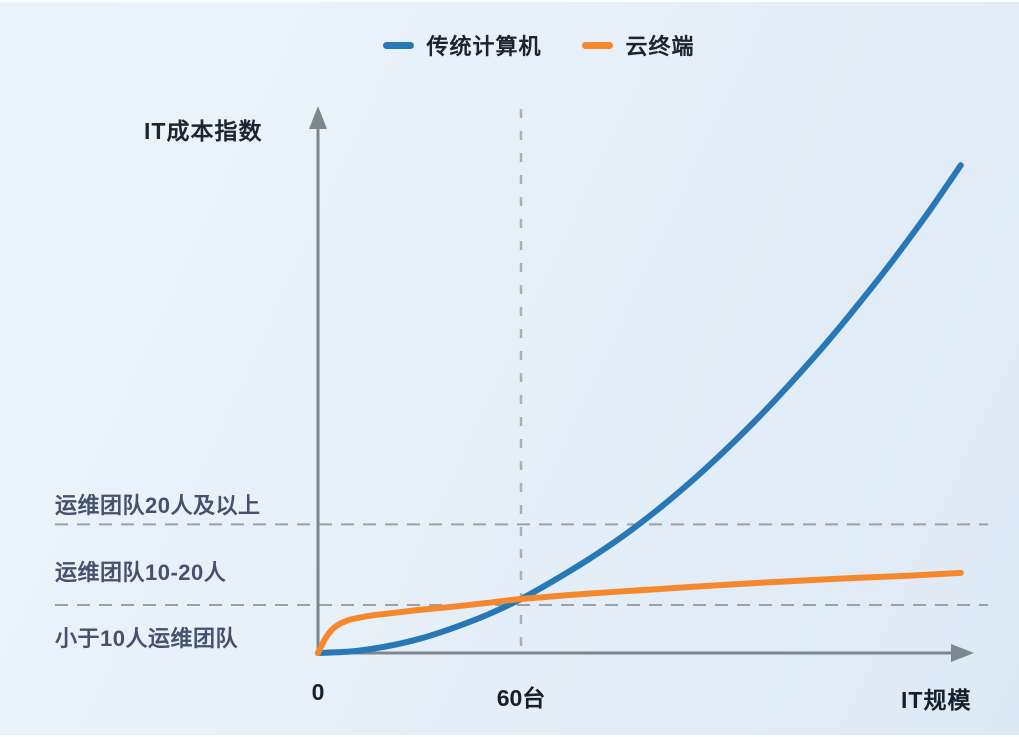  I want to click on legend-swatch-traditional-icon, so click(398, 45).